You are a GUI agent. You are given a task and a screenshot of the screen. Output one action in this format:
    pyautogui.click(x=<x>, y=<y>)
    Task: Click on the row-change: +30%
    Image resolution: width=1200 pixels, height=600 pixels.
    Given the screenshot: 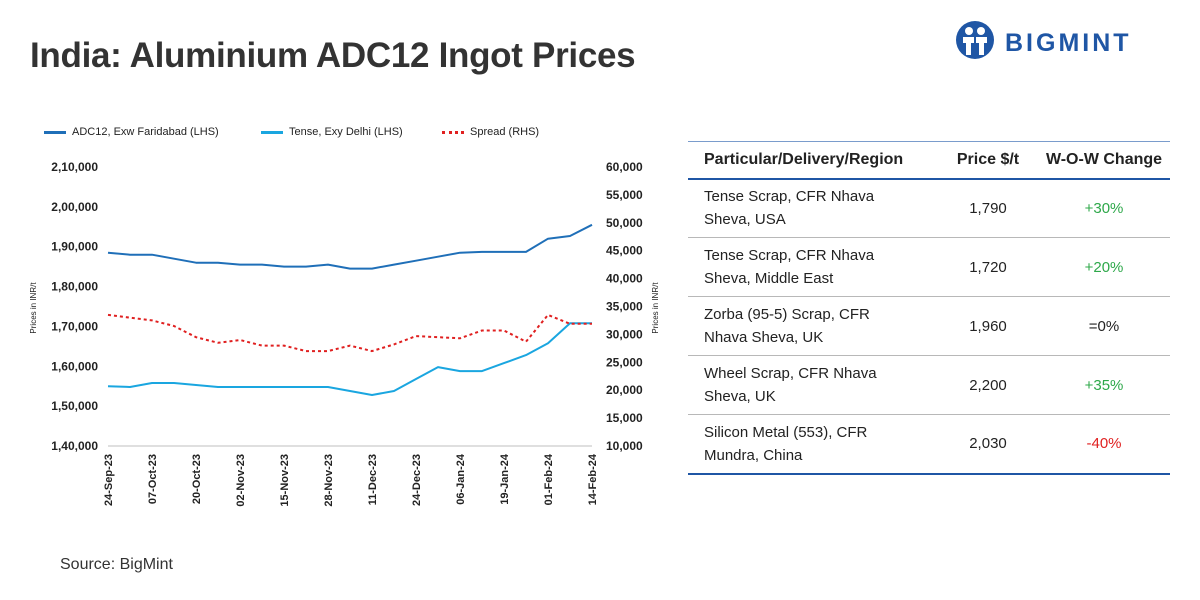 What is the action you would take?
    pyautogui.click(x=1104, y=208)
    